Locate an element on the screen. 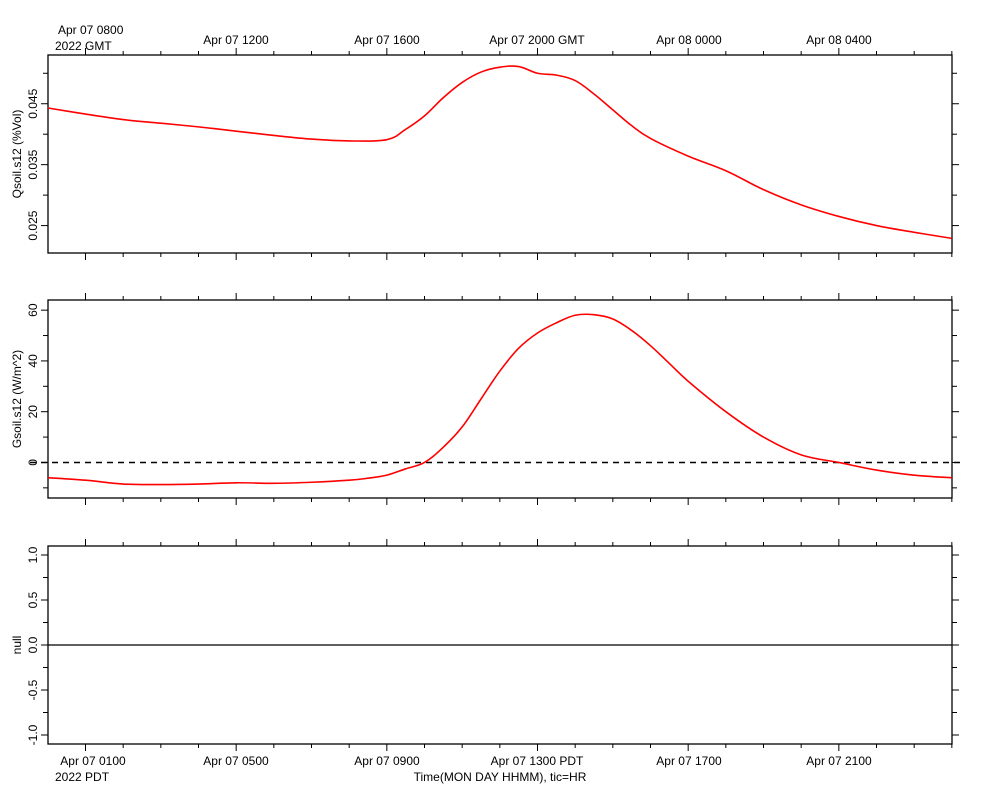 The width and height of the screenshot is (1000, 800). y-tick-label: 0.035 is located at coordinates (33, 164).